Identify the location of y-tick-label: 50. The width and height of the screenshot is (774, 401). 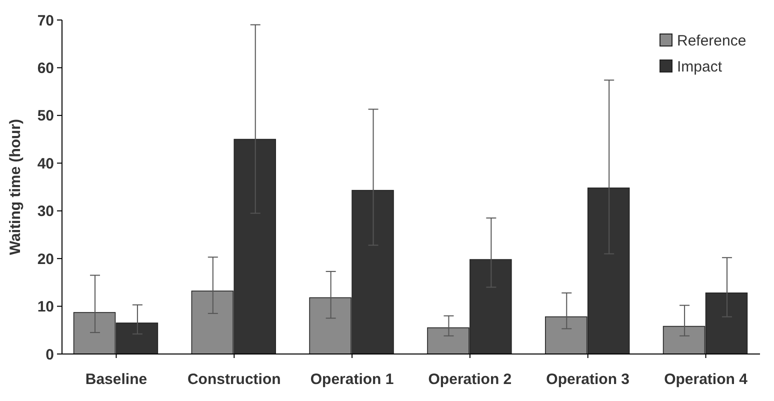
(45, 116).